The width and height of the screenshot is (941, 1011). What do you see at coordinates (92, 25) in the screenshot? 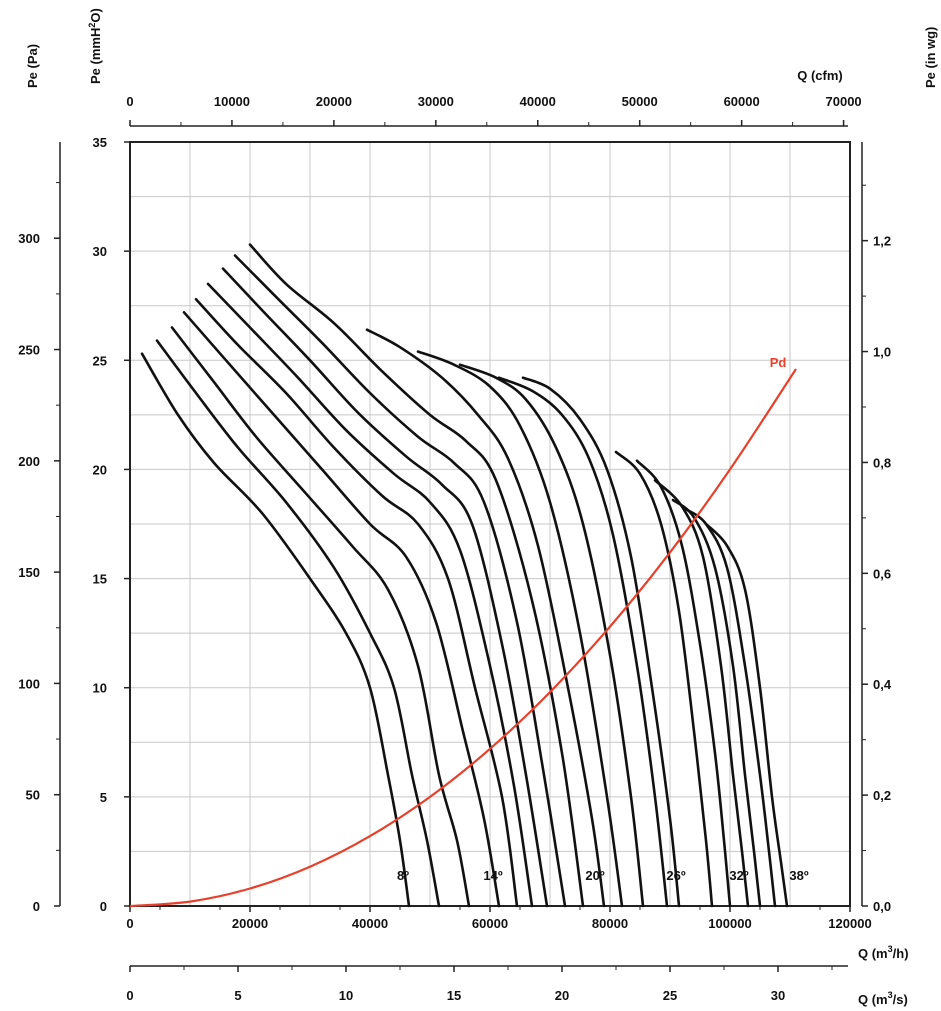
I see `y-axis-title-mm-sup: 2` at bounding box center [92, 25].